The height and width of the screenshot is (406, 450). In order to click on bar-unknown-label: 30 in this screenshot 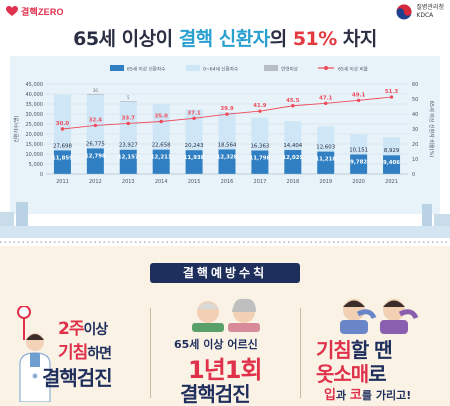, I will do `click(96, 90)`.